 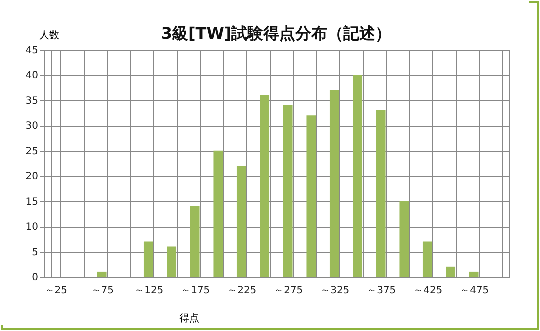 What do you see at coordinates (32, 76) in the screenshot?
I see `y-tick-label: 40` at bounding box center [32, 76].